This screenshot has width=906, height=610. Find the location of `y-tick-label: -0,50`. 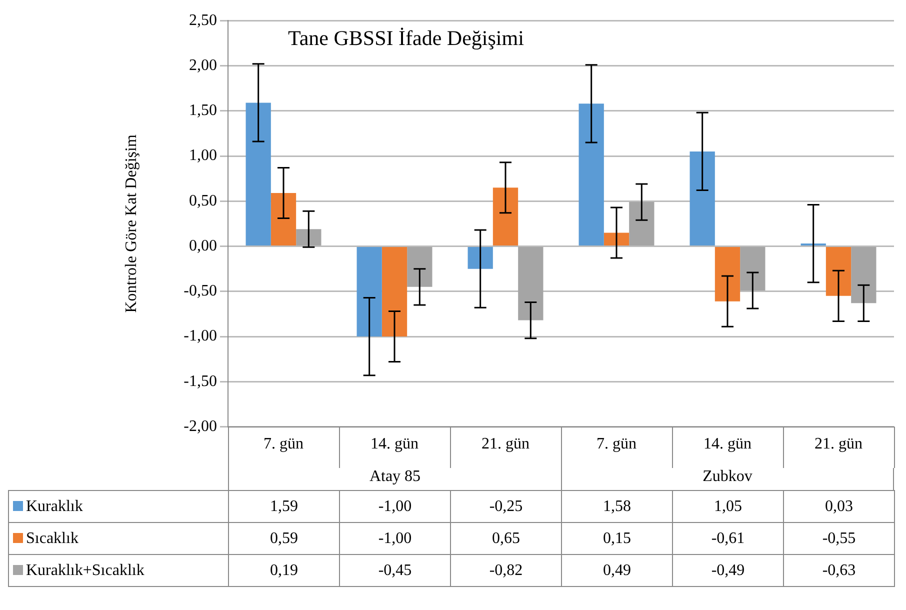

y-tick-label: -0,50 is located at coordinates (200, 291).